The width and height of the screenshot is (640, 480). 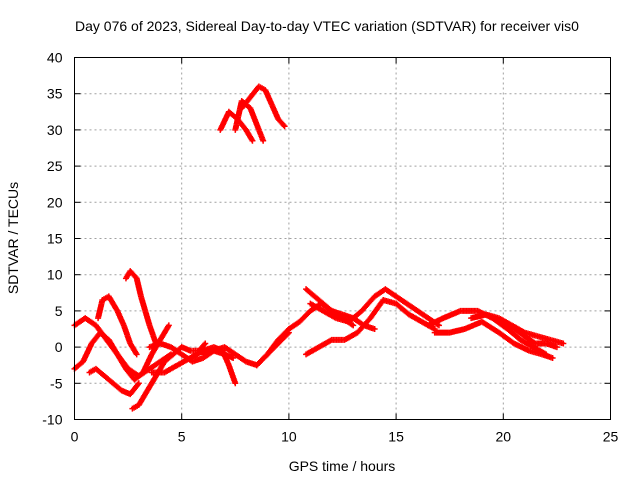 What do you see at coordinates (342, 466) in the screenshot?
I see `x-axis-label: GPS time / hours` at bounding box center [342, 466].